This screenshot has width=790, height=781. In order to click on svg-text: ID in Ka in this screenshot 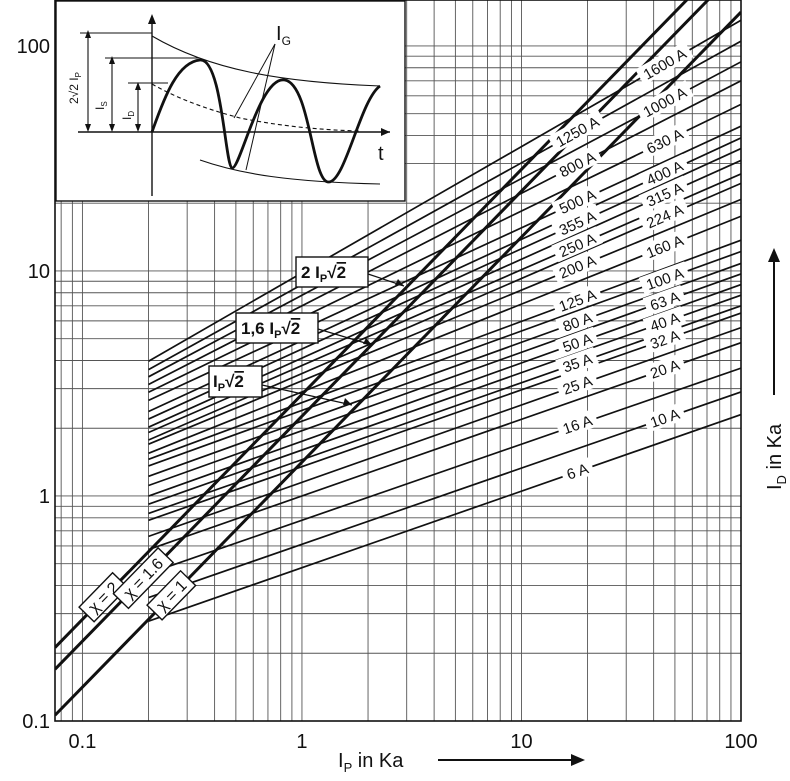, I will do `click(776, 456)`.